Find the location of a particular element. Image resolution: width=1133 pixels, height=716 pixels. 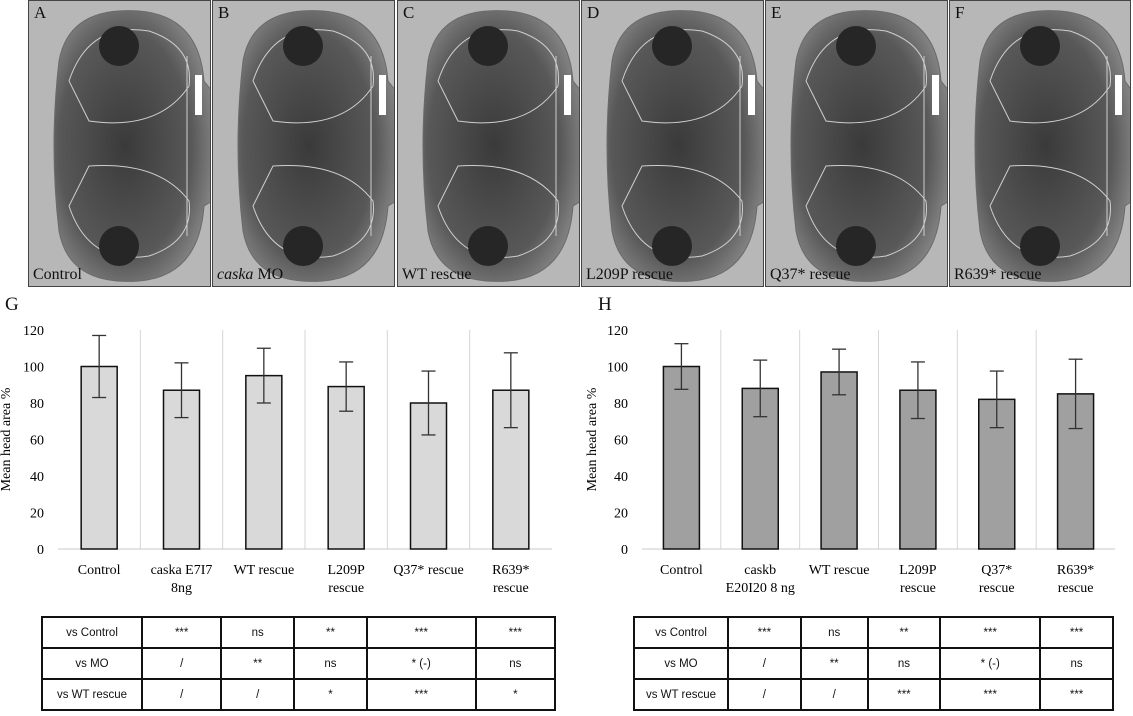

y-tick-label: 0 is located at coordinates (624, 550).